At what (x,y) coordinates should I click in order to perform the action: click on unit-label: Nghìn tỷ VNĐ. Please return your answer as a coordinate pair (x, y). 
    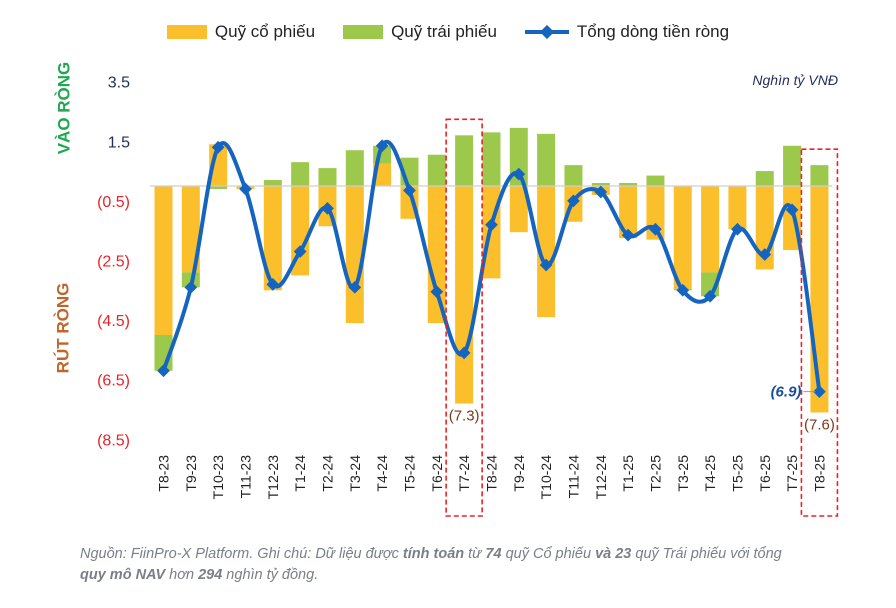
    Looking at the image, I should click on (795, 80).